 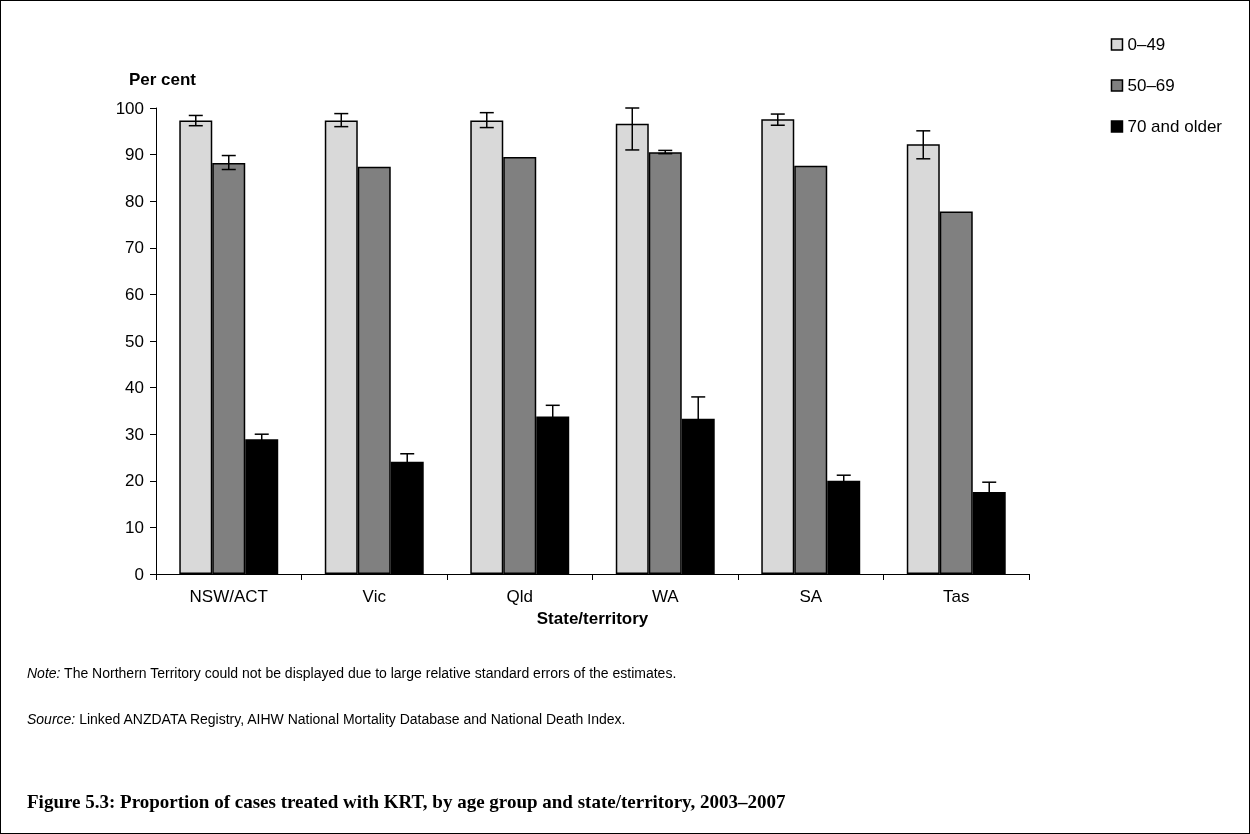 What do you see at coordinates (134, 527) in the screenshot?
I see `y-tick-label: 10` at bounding box center [134, 527].